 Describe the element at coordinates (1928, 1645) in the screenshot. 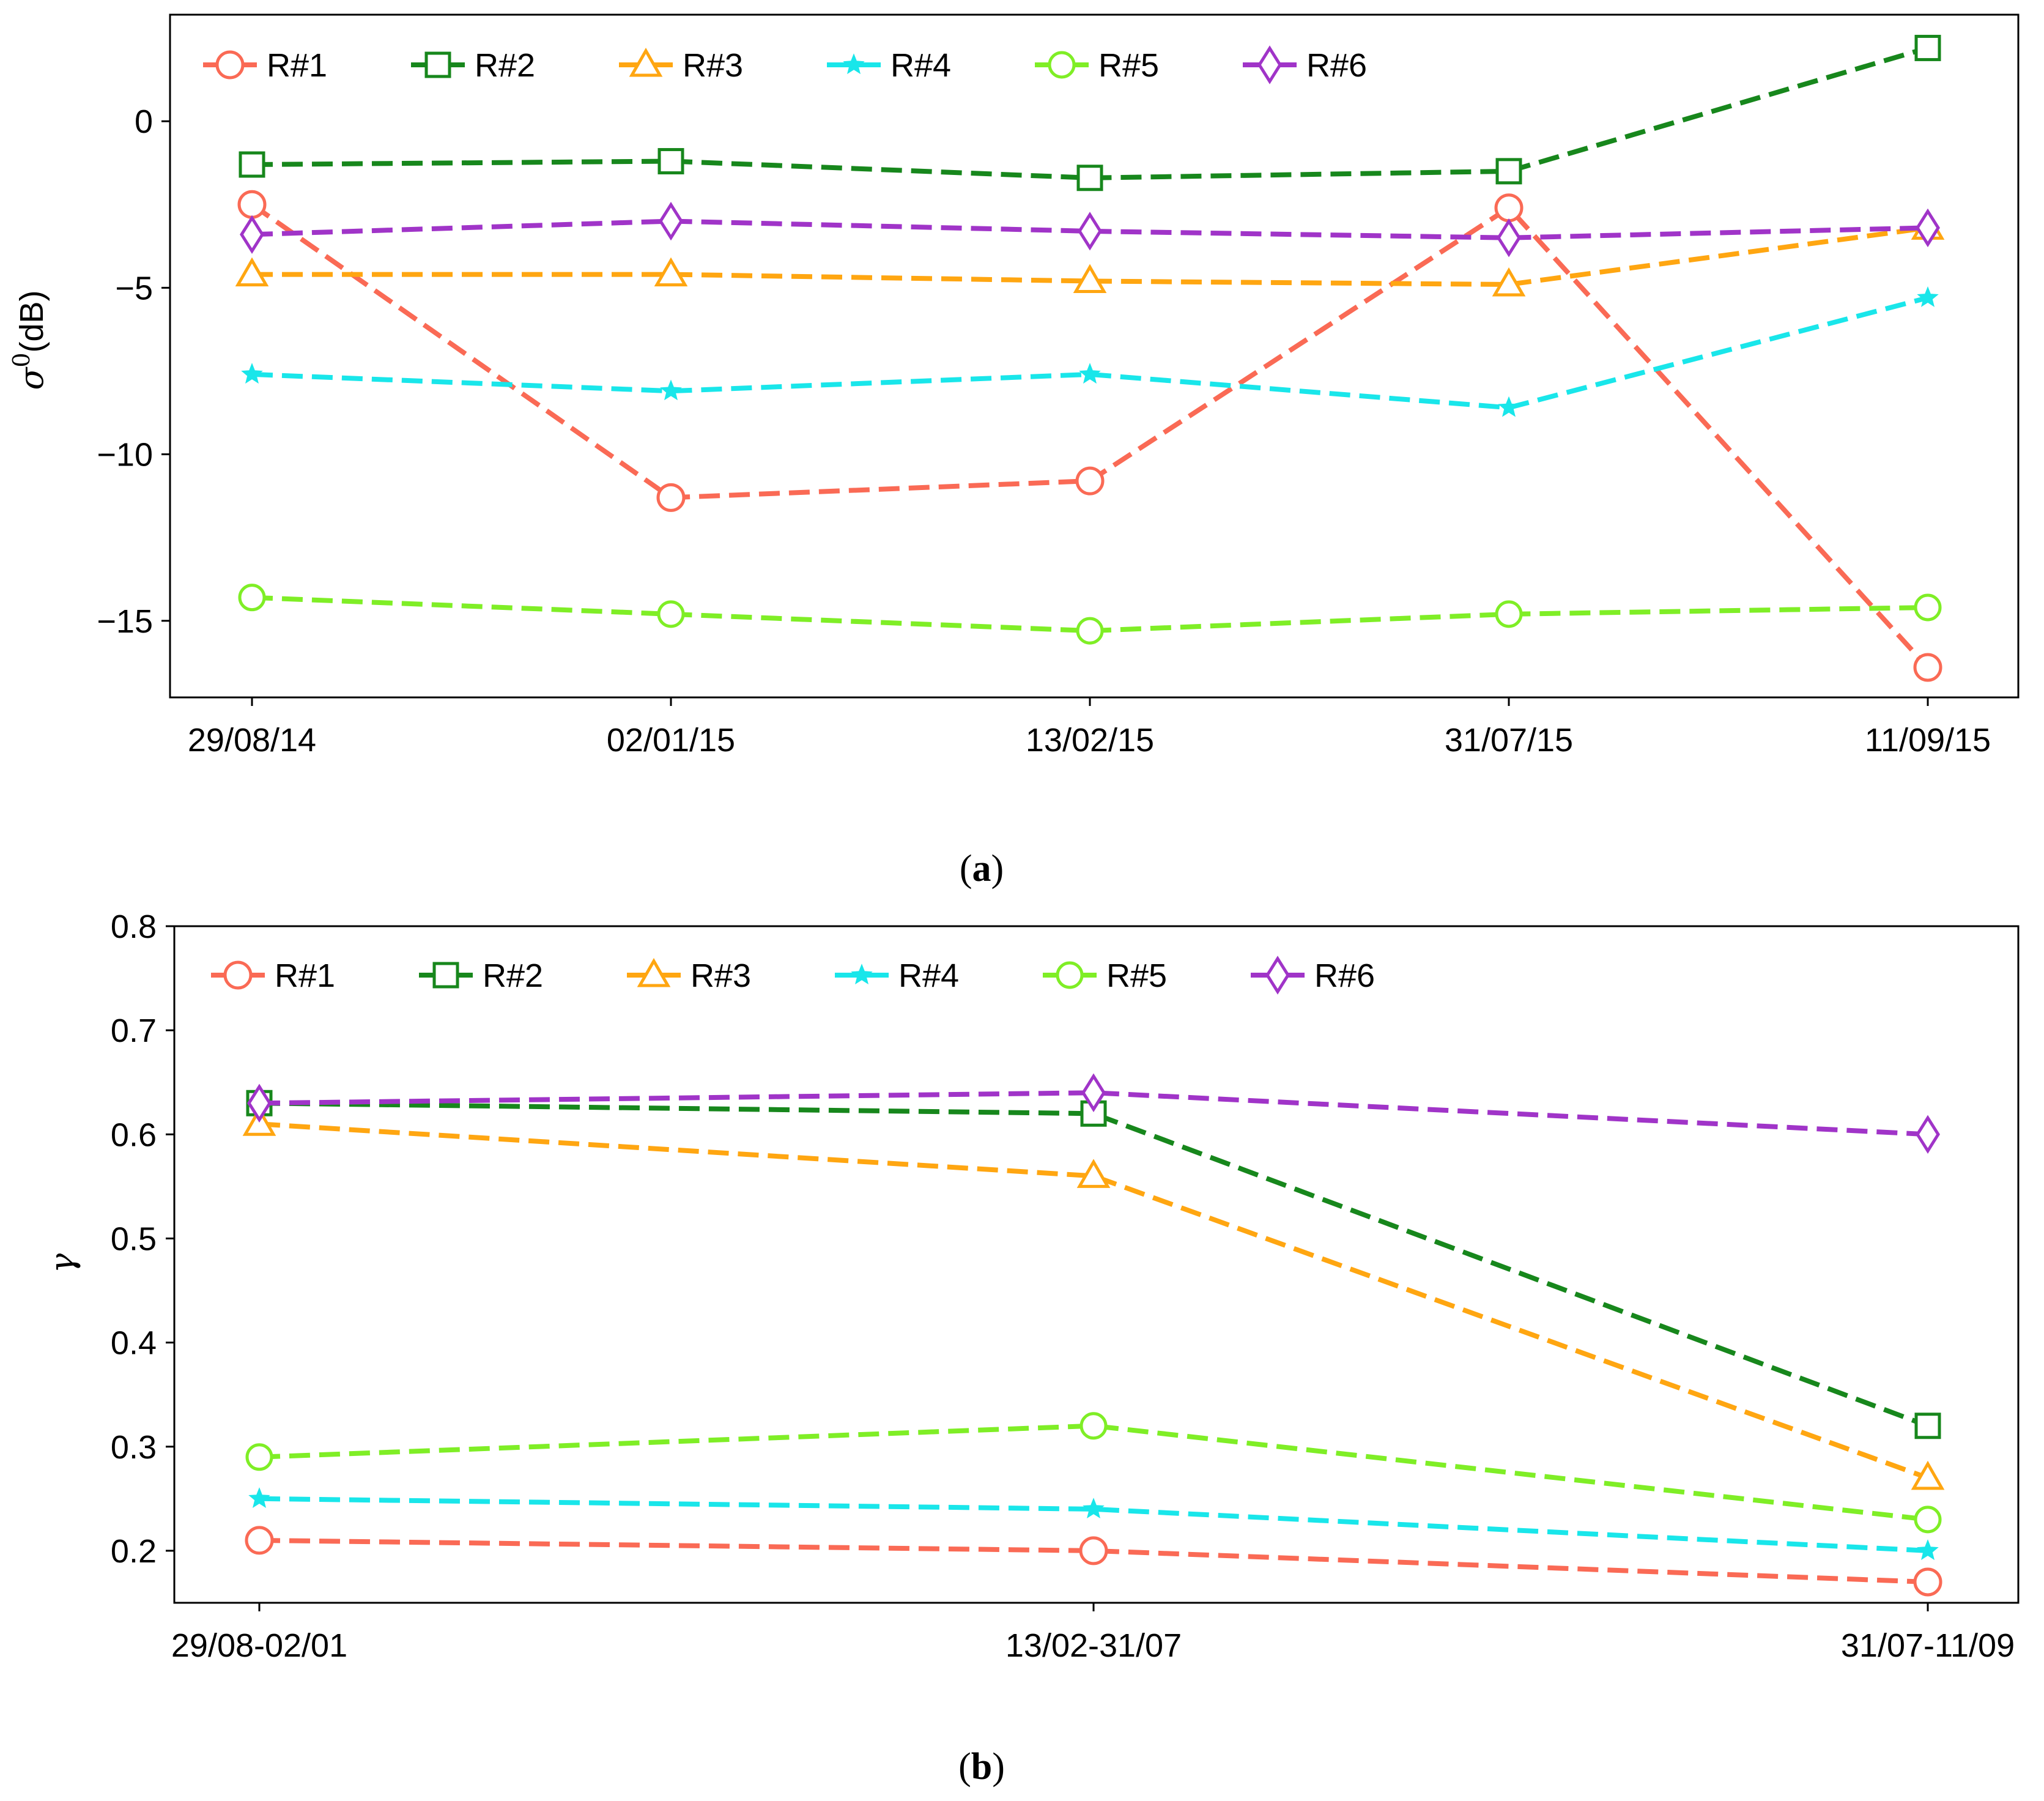

I see `x-tick-label: 31/07-11/09` at that location.